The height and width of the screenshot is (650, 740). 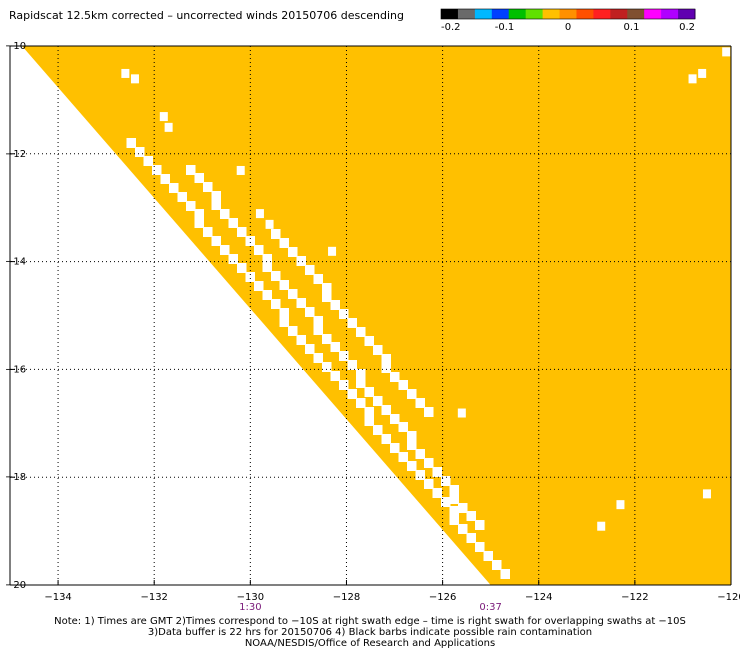 I want to click on x-tick-label: −134, so click(x=57, y=597).